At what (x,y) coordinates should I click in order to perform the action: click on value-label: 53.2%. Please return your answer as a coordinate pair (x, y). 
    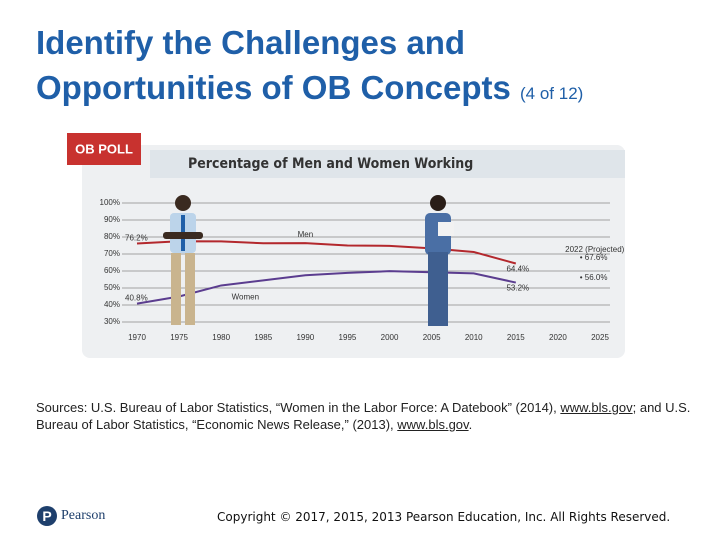
    Looking at the image, I should click on (517, 288).